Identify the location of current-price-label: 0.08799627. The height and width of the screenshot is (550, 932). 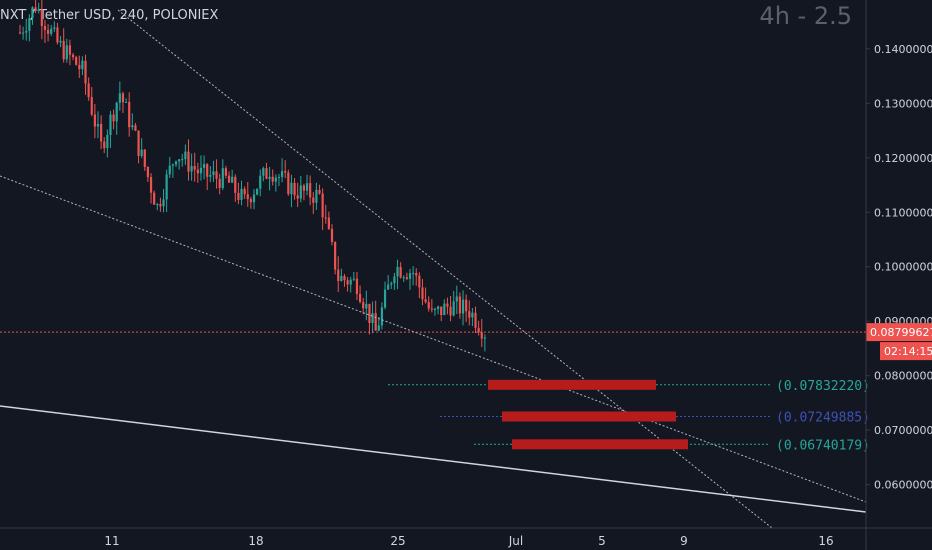
(901, 332).